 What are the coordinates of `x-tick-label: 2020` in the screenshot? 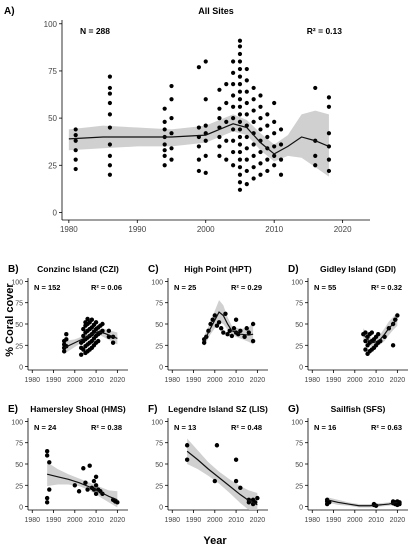 It's located at (398, 520).